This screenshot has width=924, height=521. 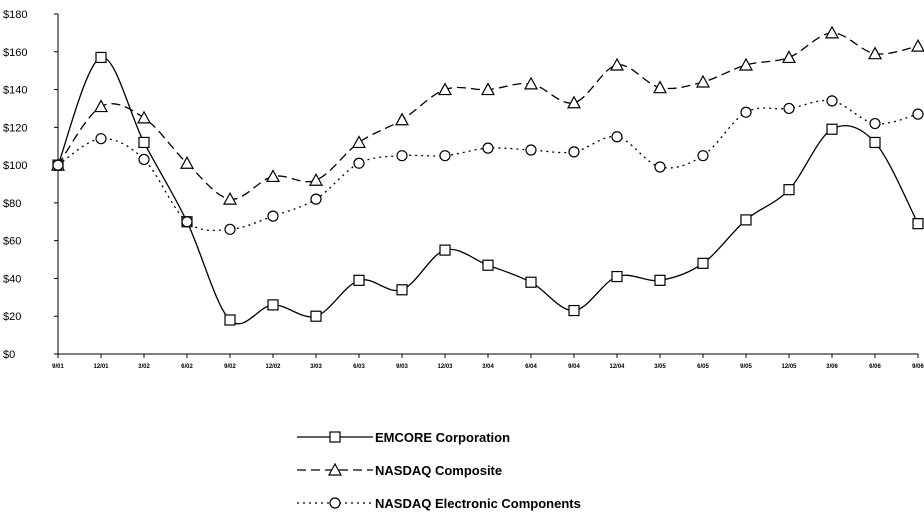 What do you see at coordinates (660, 367) in the screenshot?
I see `x-tick-label: 3/05` at bounding box center [660, 367].